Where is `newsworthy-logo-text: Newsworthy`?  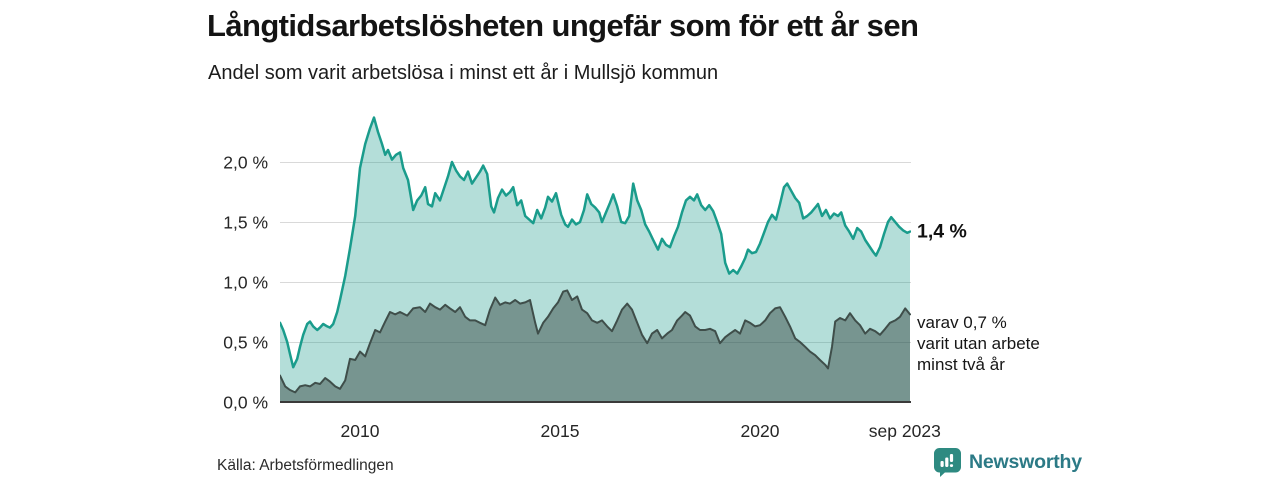
newsworthy-logo-text: Newsworthy is located at coordinates (1025, 462).